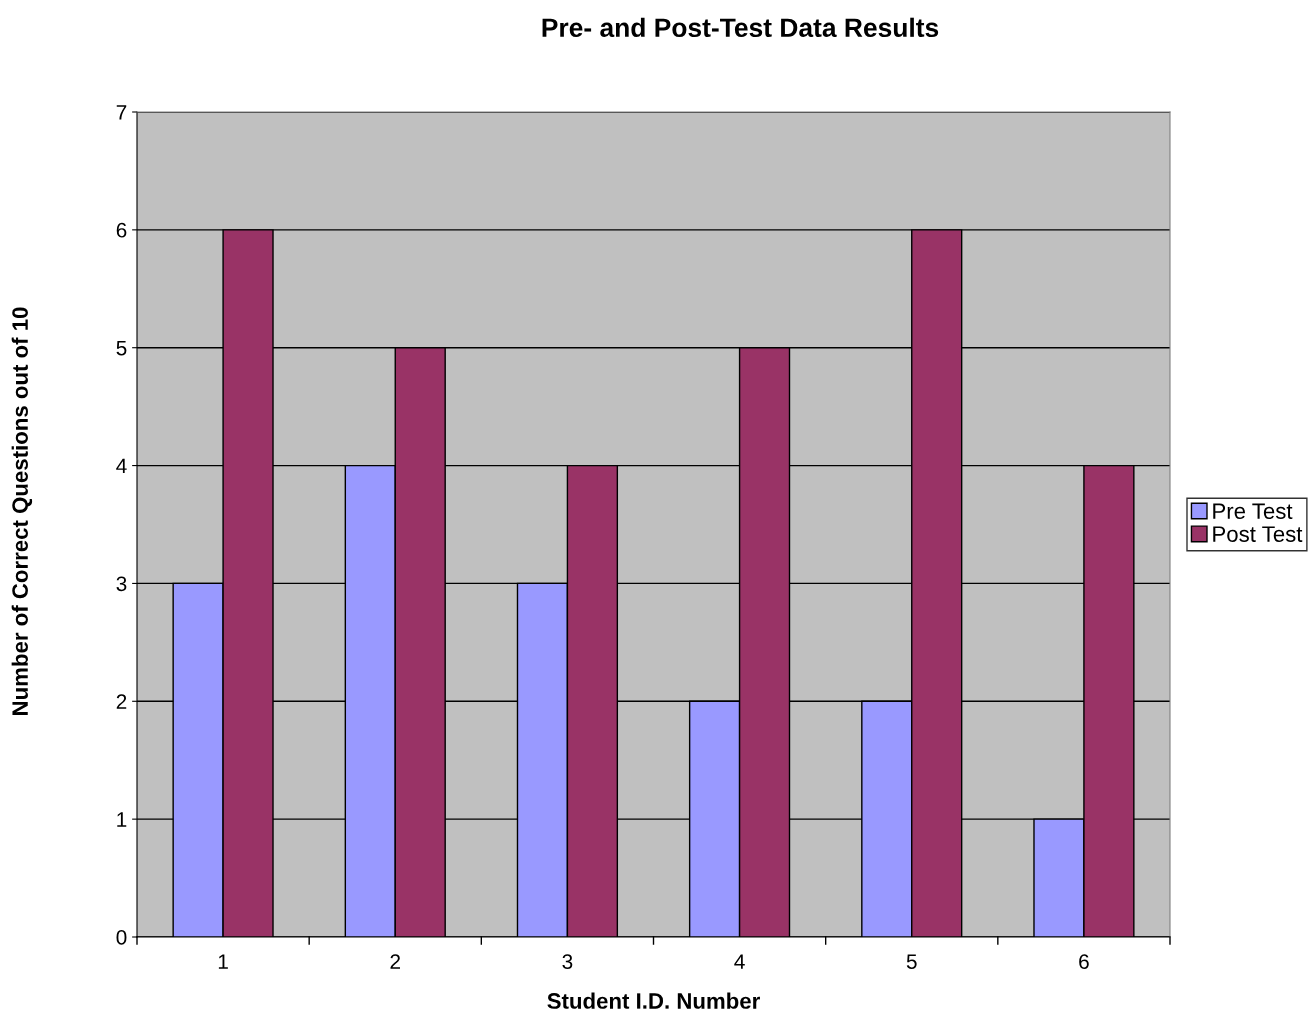  Describe the element at coordinates (395, 961) in the screenshot. I see `x-tick-label: 2` at that location.